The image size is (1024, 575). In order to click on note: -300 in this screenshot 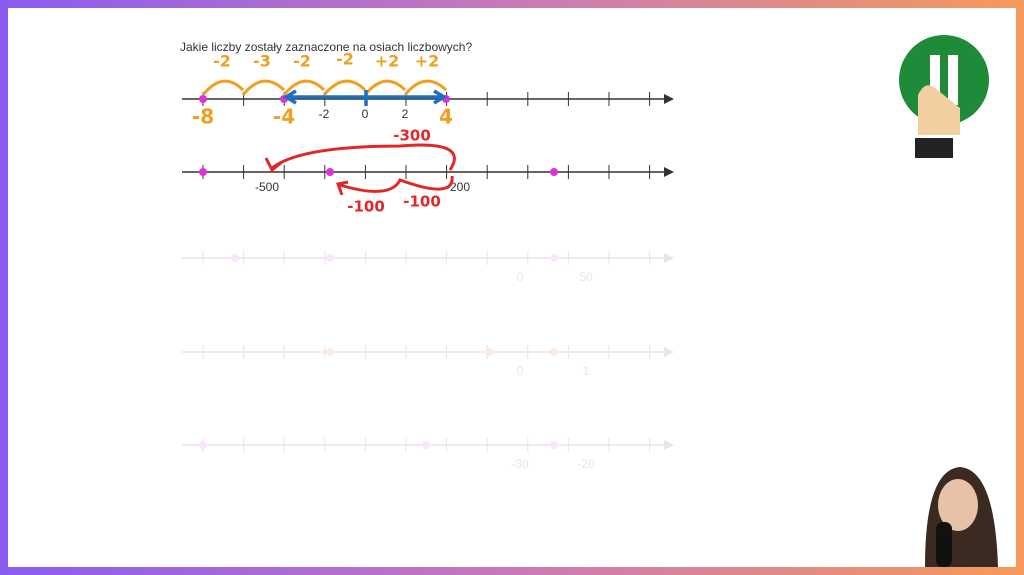, I will do `click(412, 136)`.